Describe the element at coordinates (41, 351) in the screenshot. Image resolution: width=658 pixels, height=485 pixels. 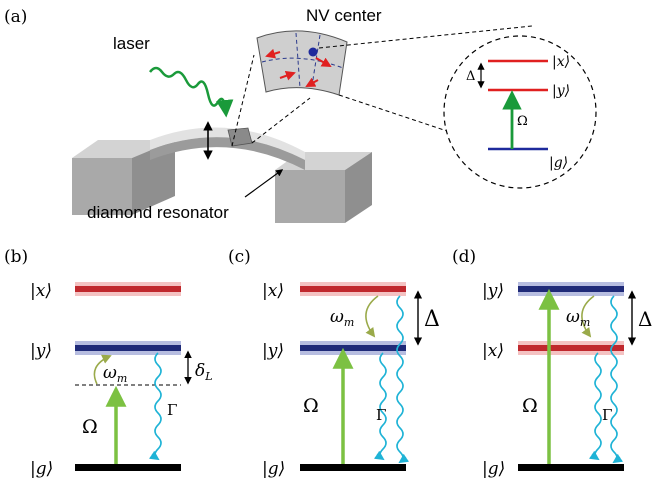
I see `b-ket-y: |y⟩` at that location.